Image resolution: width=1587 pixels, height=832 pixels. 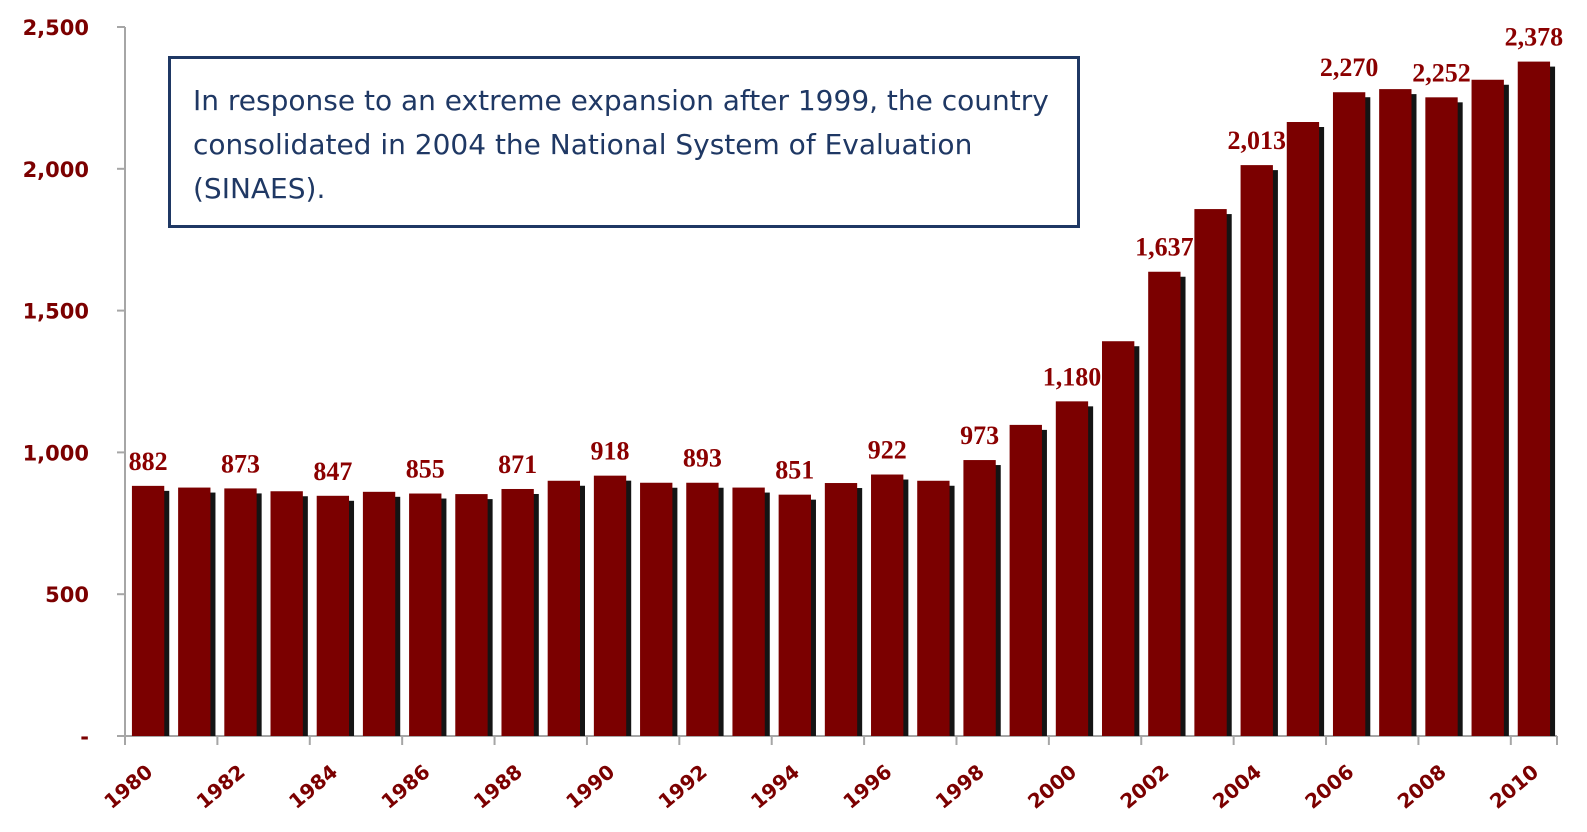 What do you see at coordinates (1072, 376) in the screenshot?
I see `data-label-2000: 1,180` at bounding box center [1072, 376].